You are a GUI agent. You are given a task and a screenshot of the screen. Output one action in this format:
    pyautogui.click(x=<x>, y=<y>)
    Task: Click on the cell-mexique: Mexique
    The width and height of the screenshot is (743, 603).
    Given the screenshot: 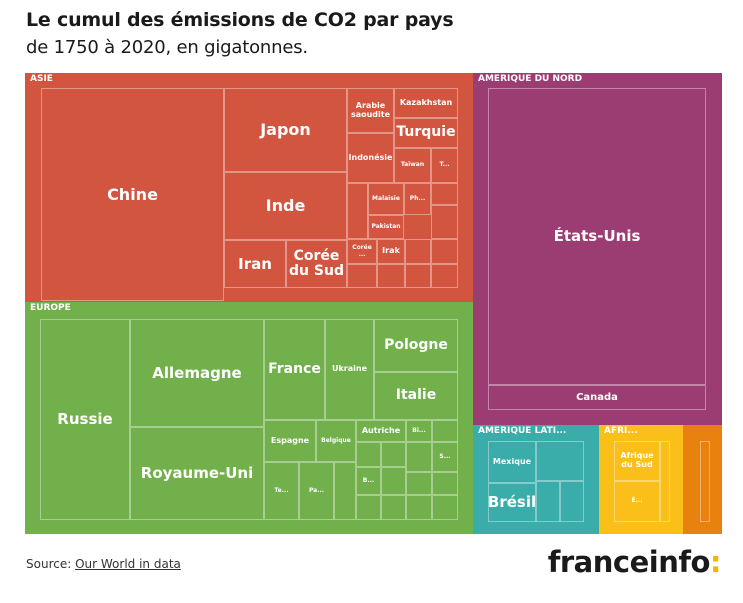 What is the action you would take?
    pyautogui.click(x=512, y=462)
    